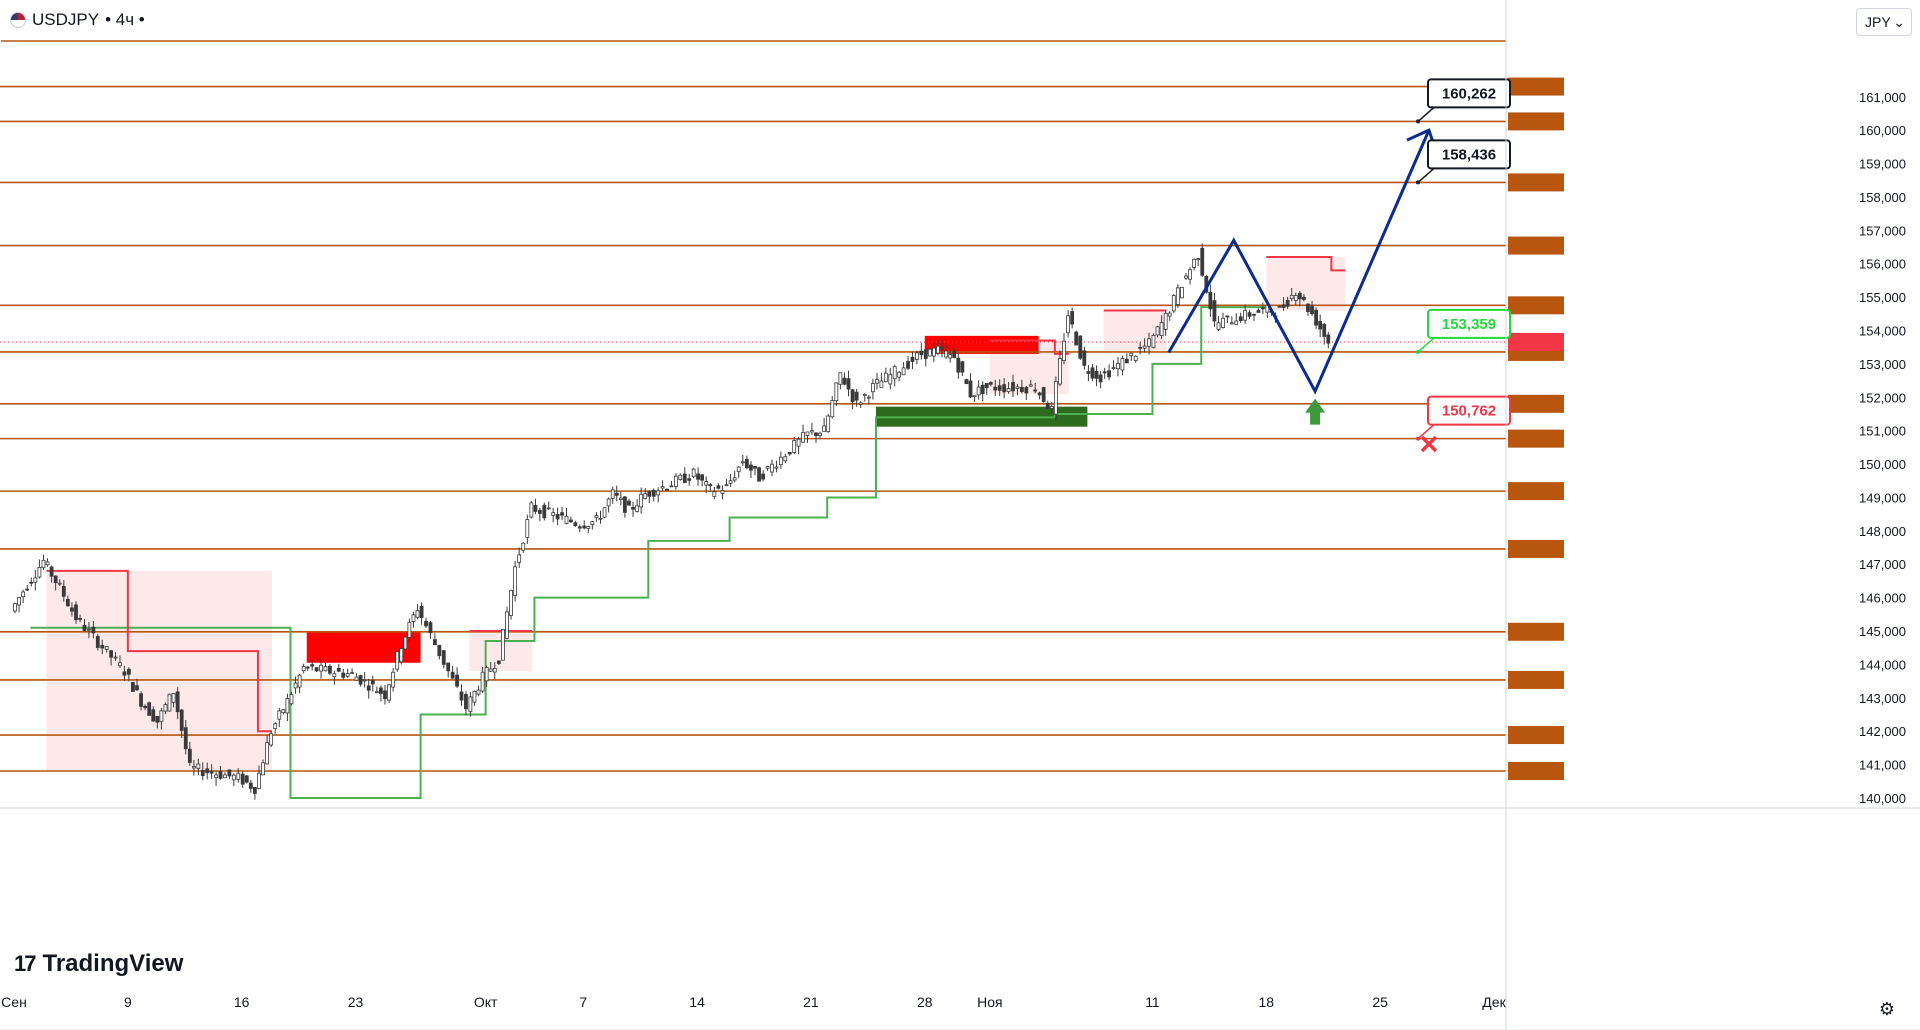 This screenshot has height=1030, width=1920. I want to click on level-label: 160,262, so click(1886, 121).